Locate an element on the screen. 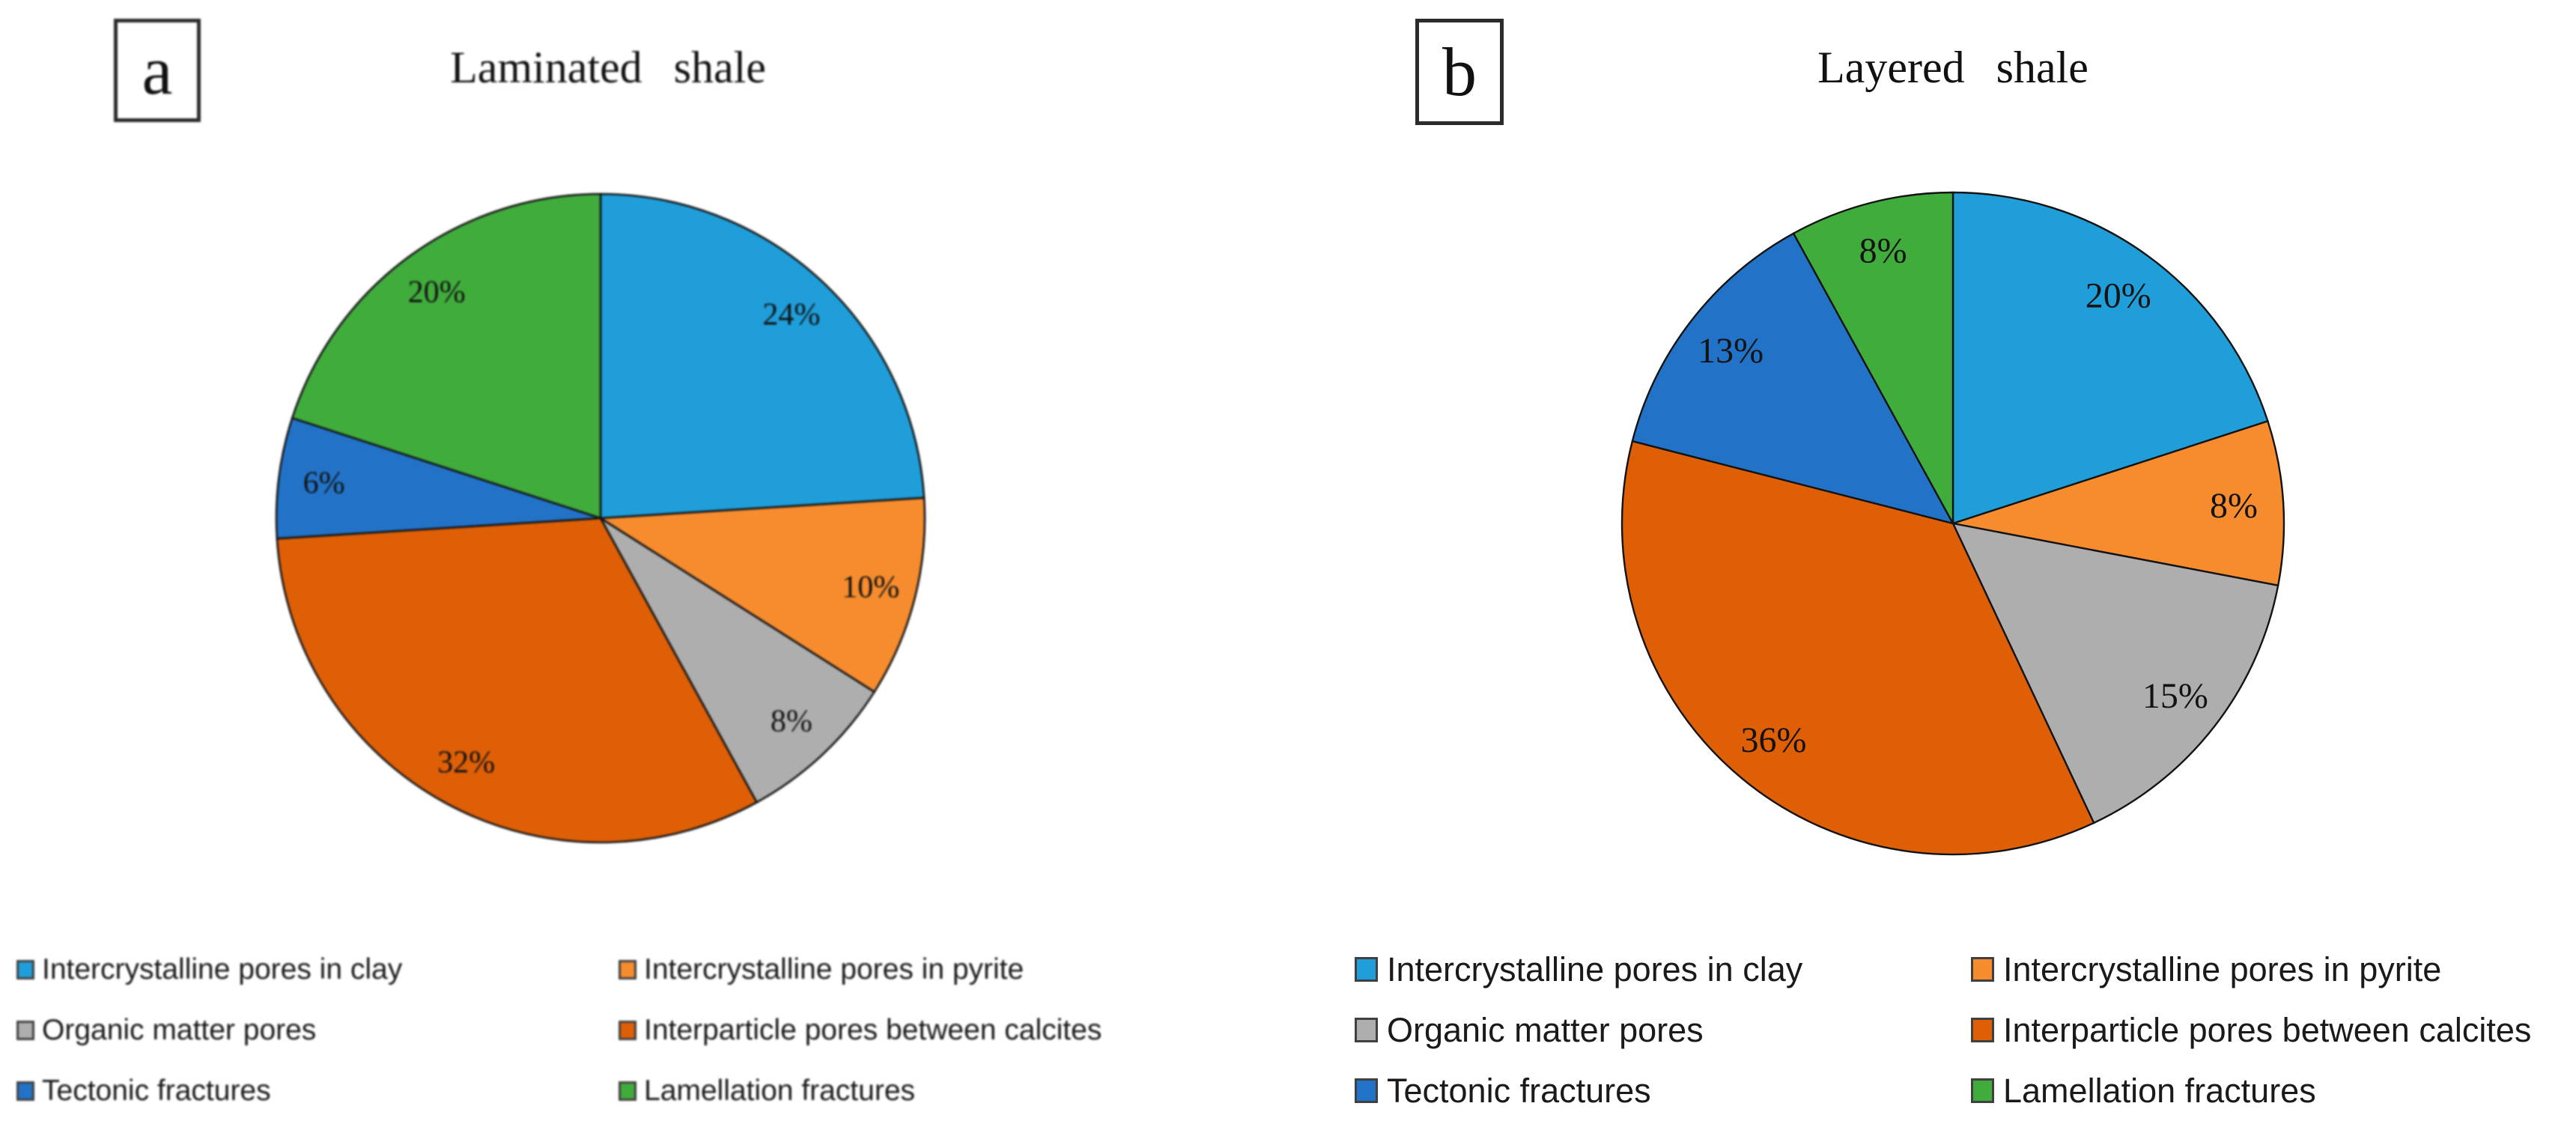 The width and height of the screenshot is (2576, 1133). pie-slice-value-label: 15% is located at coordinates (2175, 696).